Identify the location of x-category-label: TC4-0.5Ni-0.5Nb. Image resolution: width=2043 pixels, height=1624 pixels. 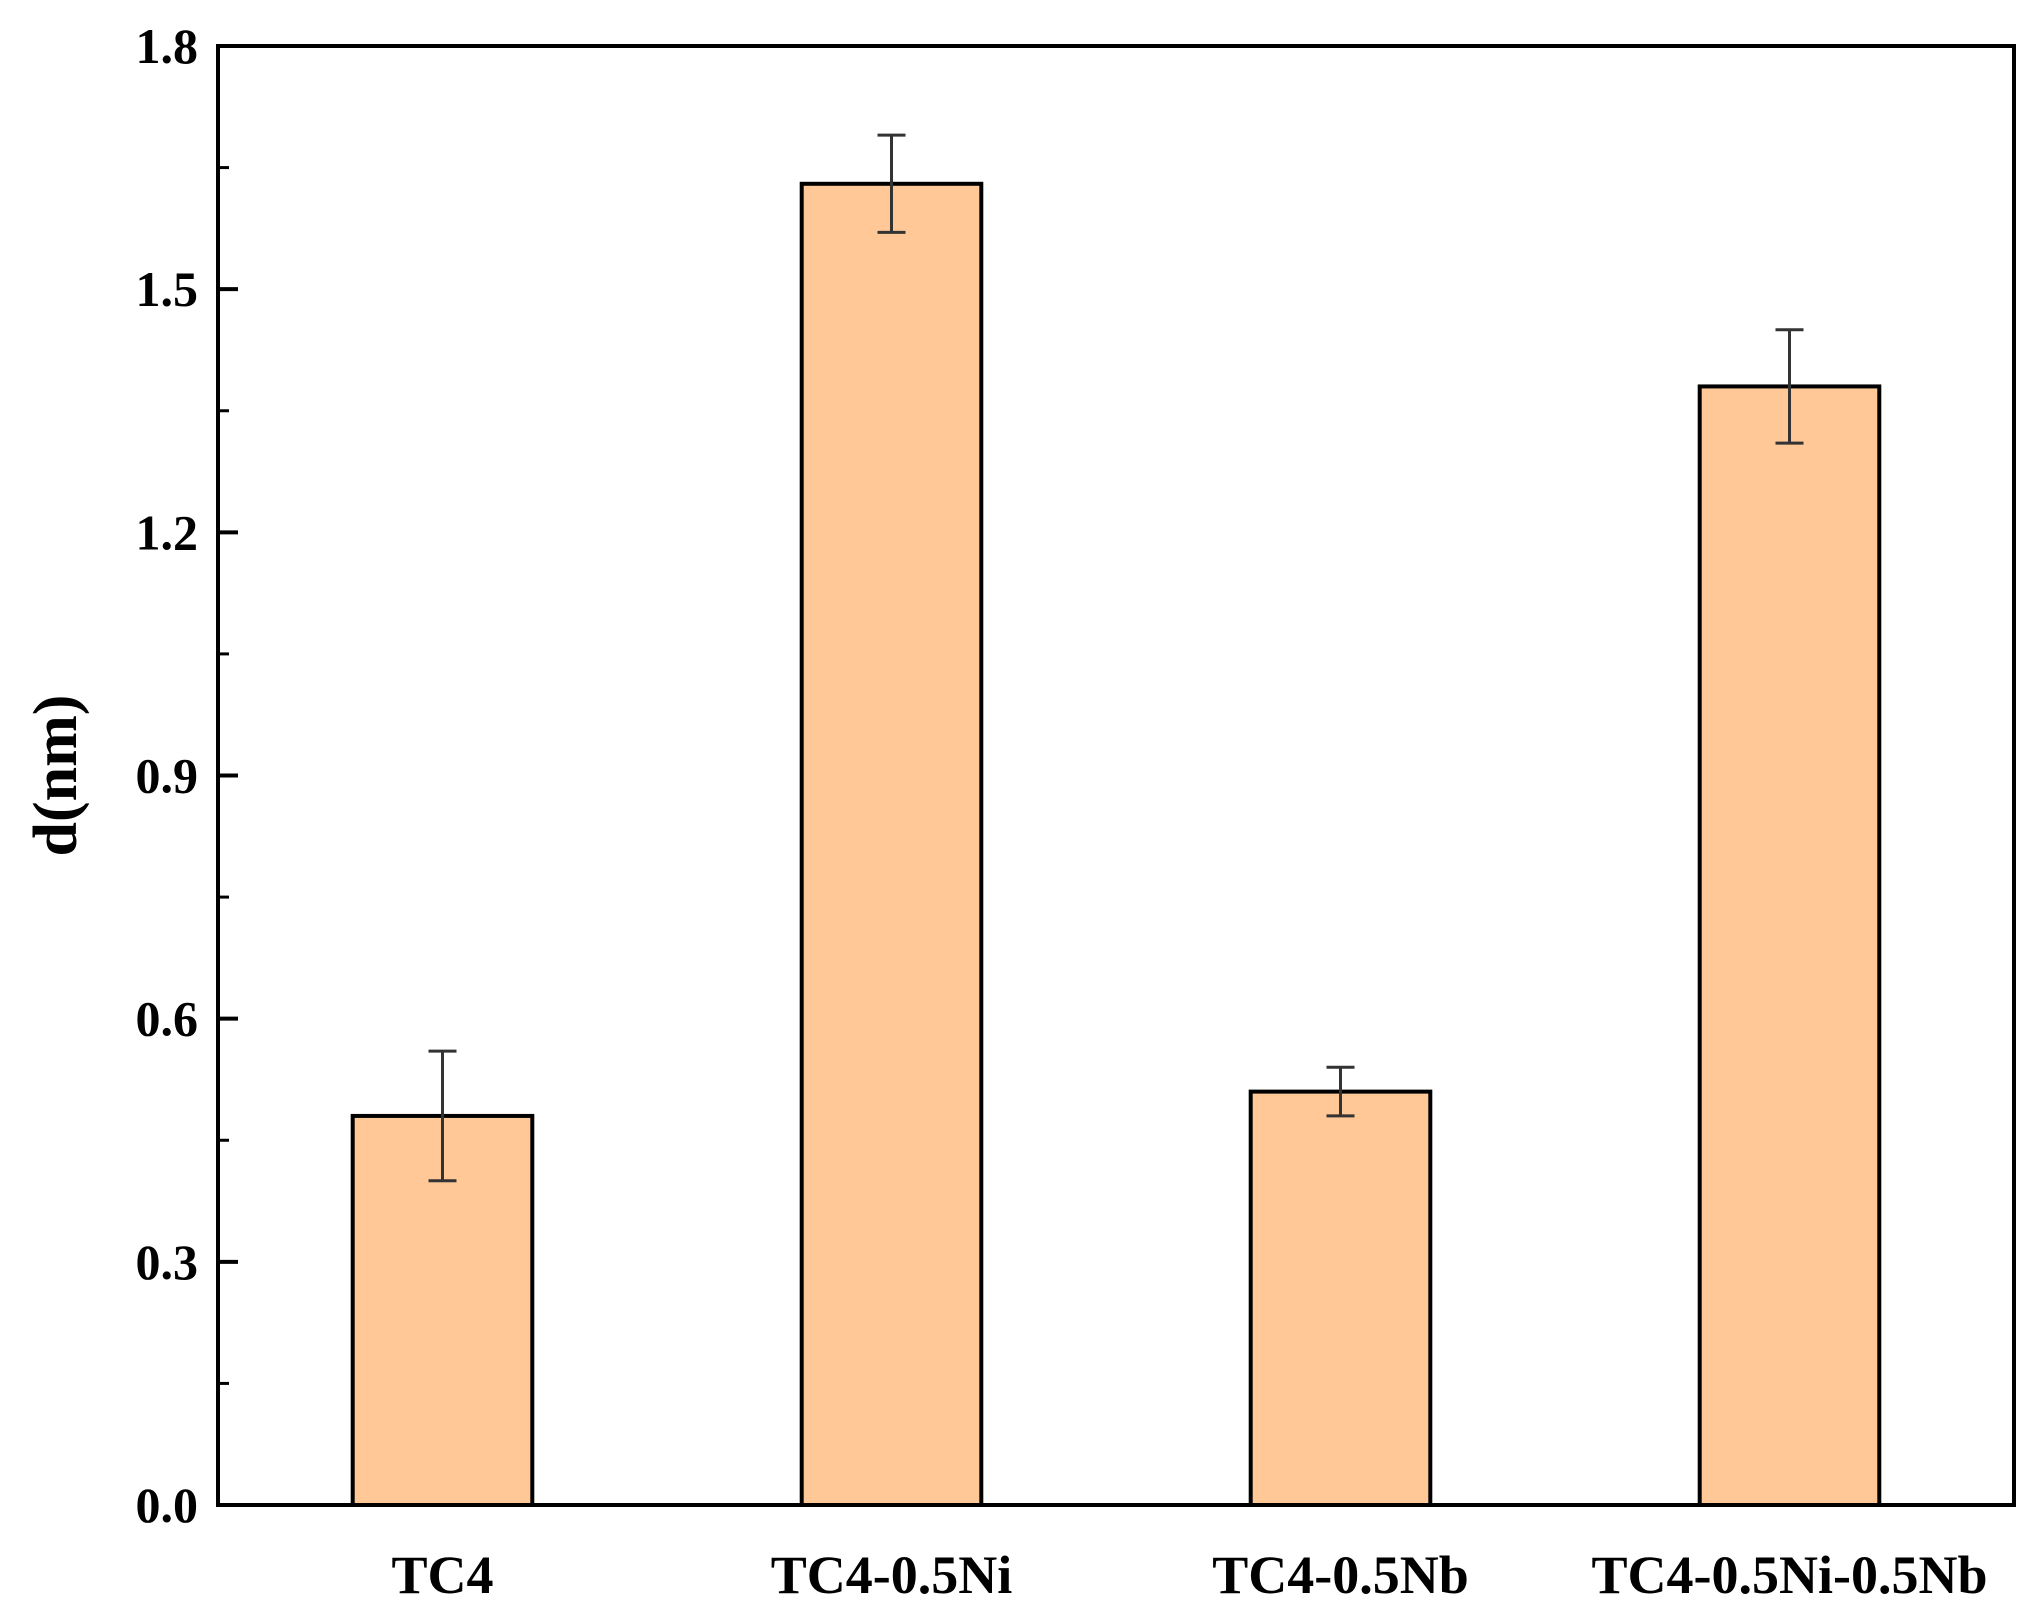
(1789, 1575).